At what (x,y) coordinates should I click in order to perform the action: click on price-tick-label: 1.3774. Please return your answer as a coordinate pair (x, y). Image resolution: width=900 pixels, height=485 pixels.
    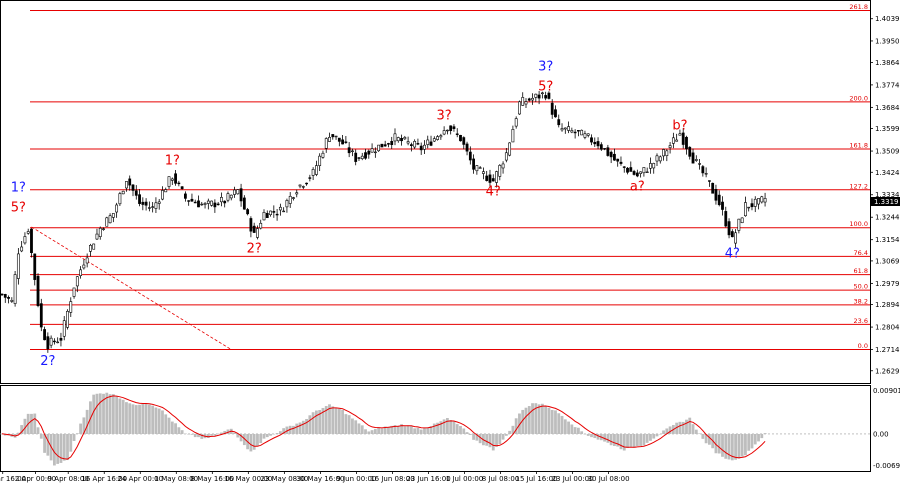
    Looking at the image, I should click on (887, 85).